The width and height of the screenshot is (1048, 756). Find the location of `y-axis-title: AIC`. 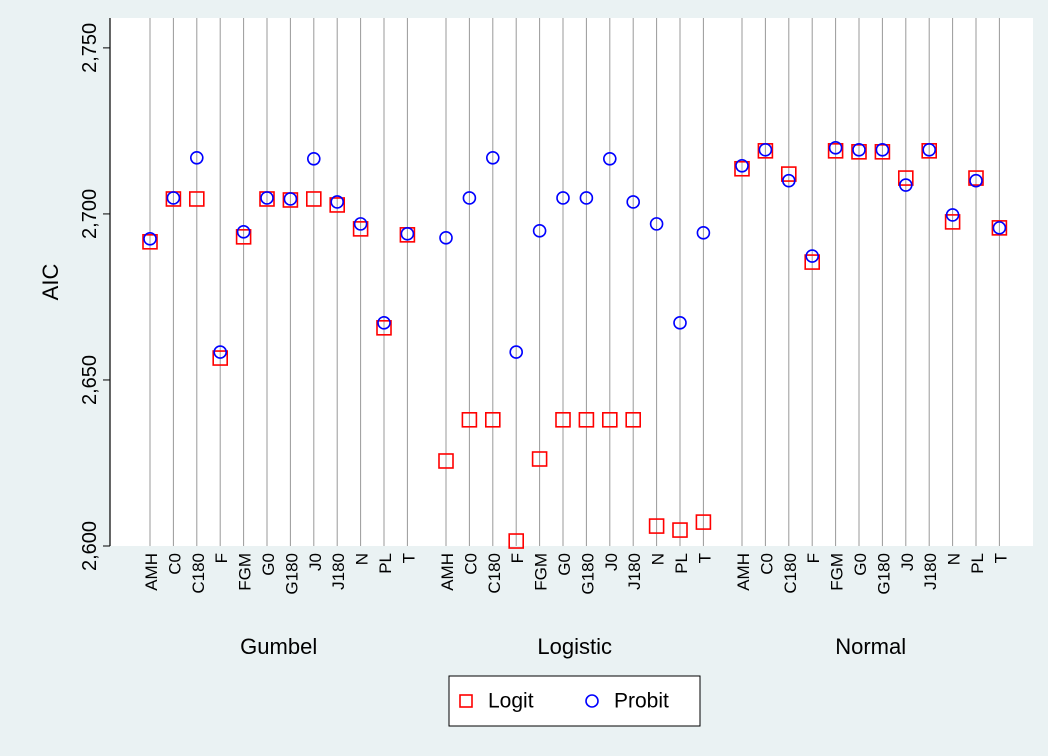

y-axis-title: AIC is located at coordinates (50, 282).